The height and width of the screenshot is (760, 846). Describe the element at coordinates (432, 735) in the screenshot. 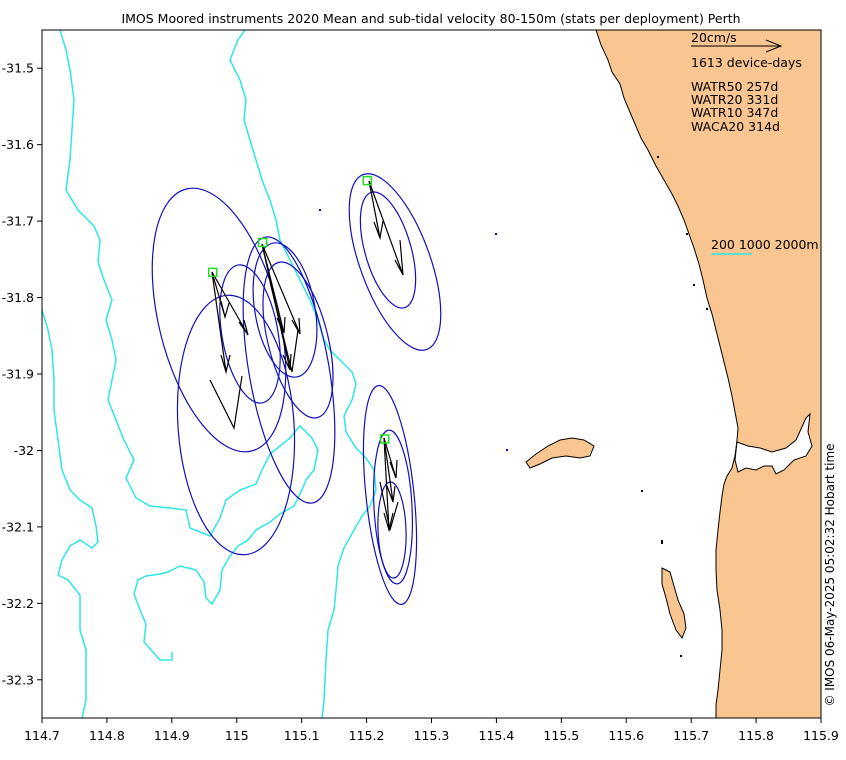

I see `x-tick-label: 115.3` at that location.